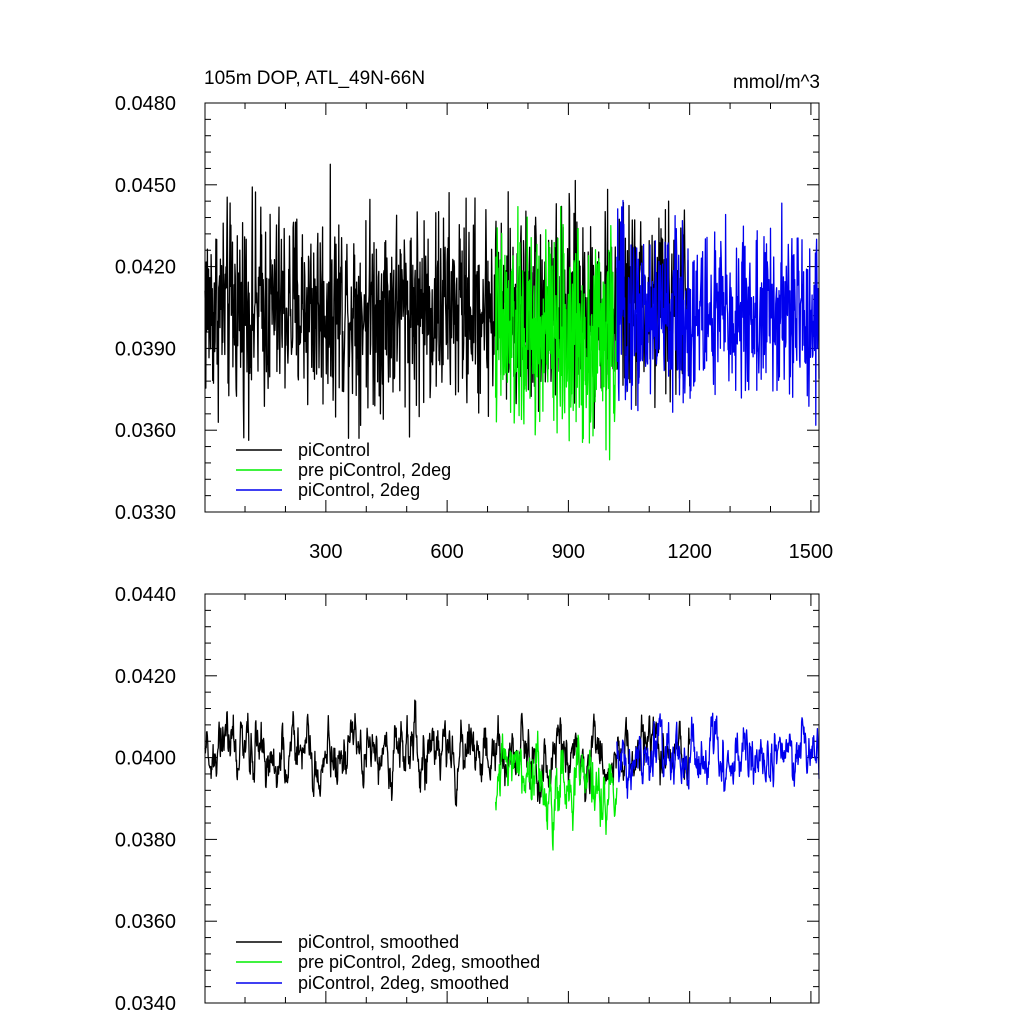 Image resolution: width=1024 pixels, height=1024 pixels. I want to click on y-tick-label: 0.0330, so click(145, 513).